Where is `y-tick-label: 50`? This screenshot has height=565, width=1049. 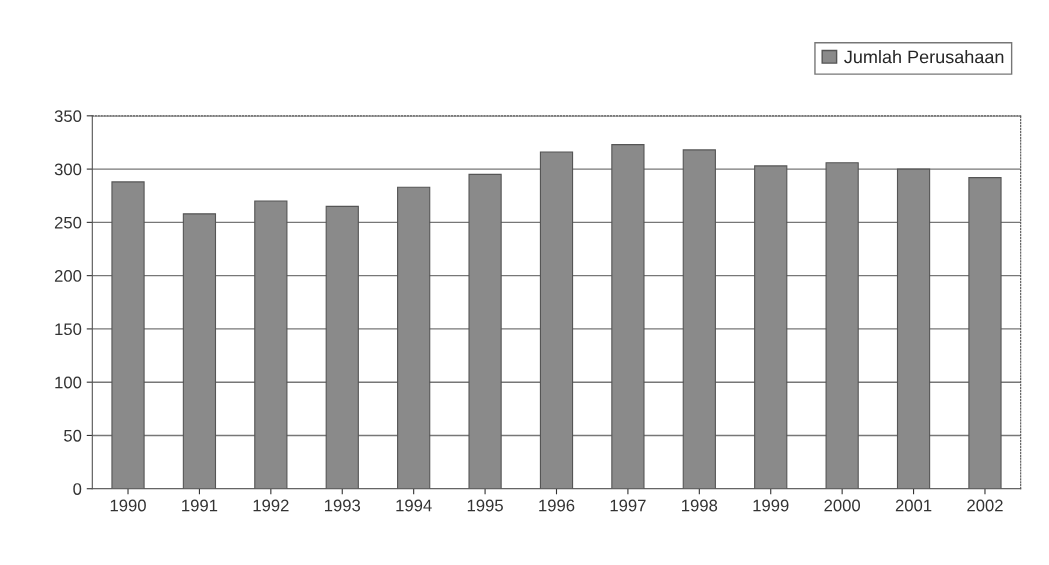 y-tick-label: 50 is located at coordinates (73, 435).